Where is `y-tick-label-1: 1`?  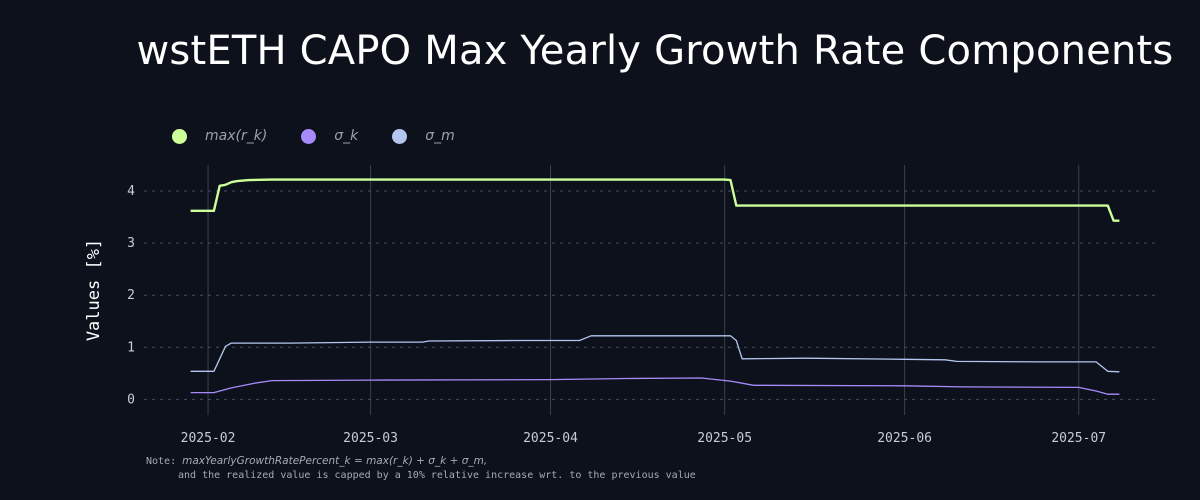
y-tick-label-1: 1 is located at coordinates (131, 347).